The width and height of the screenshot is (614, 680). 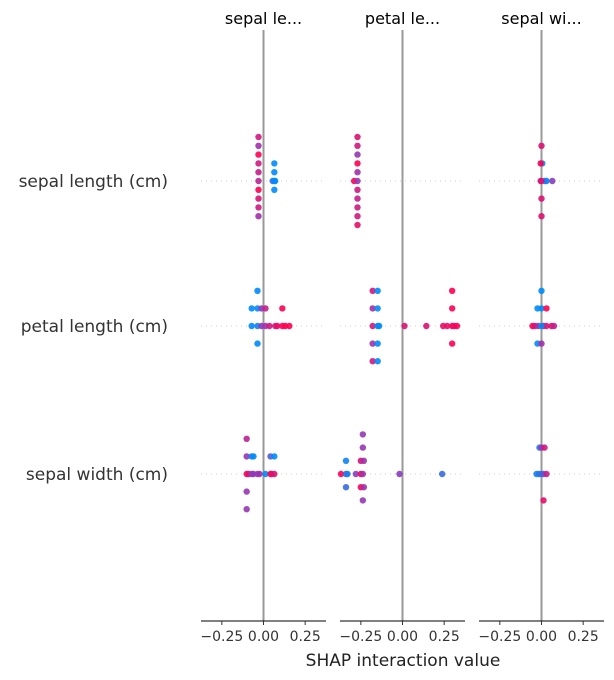 What do you see at coordinates (97, 475) in the screenshot?
I see `feature-label: sepal width (cm)` at bounding box center [97, 475].